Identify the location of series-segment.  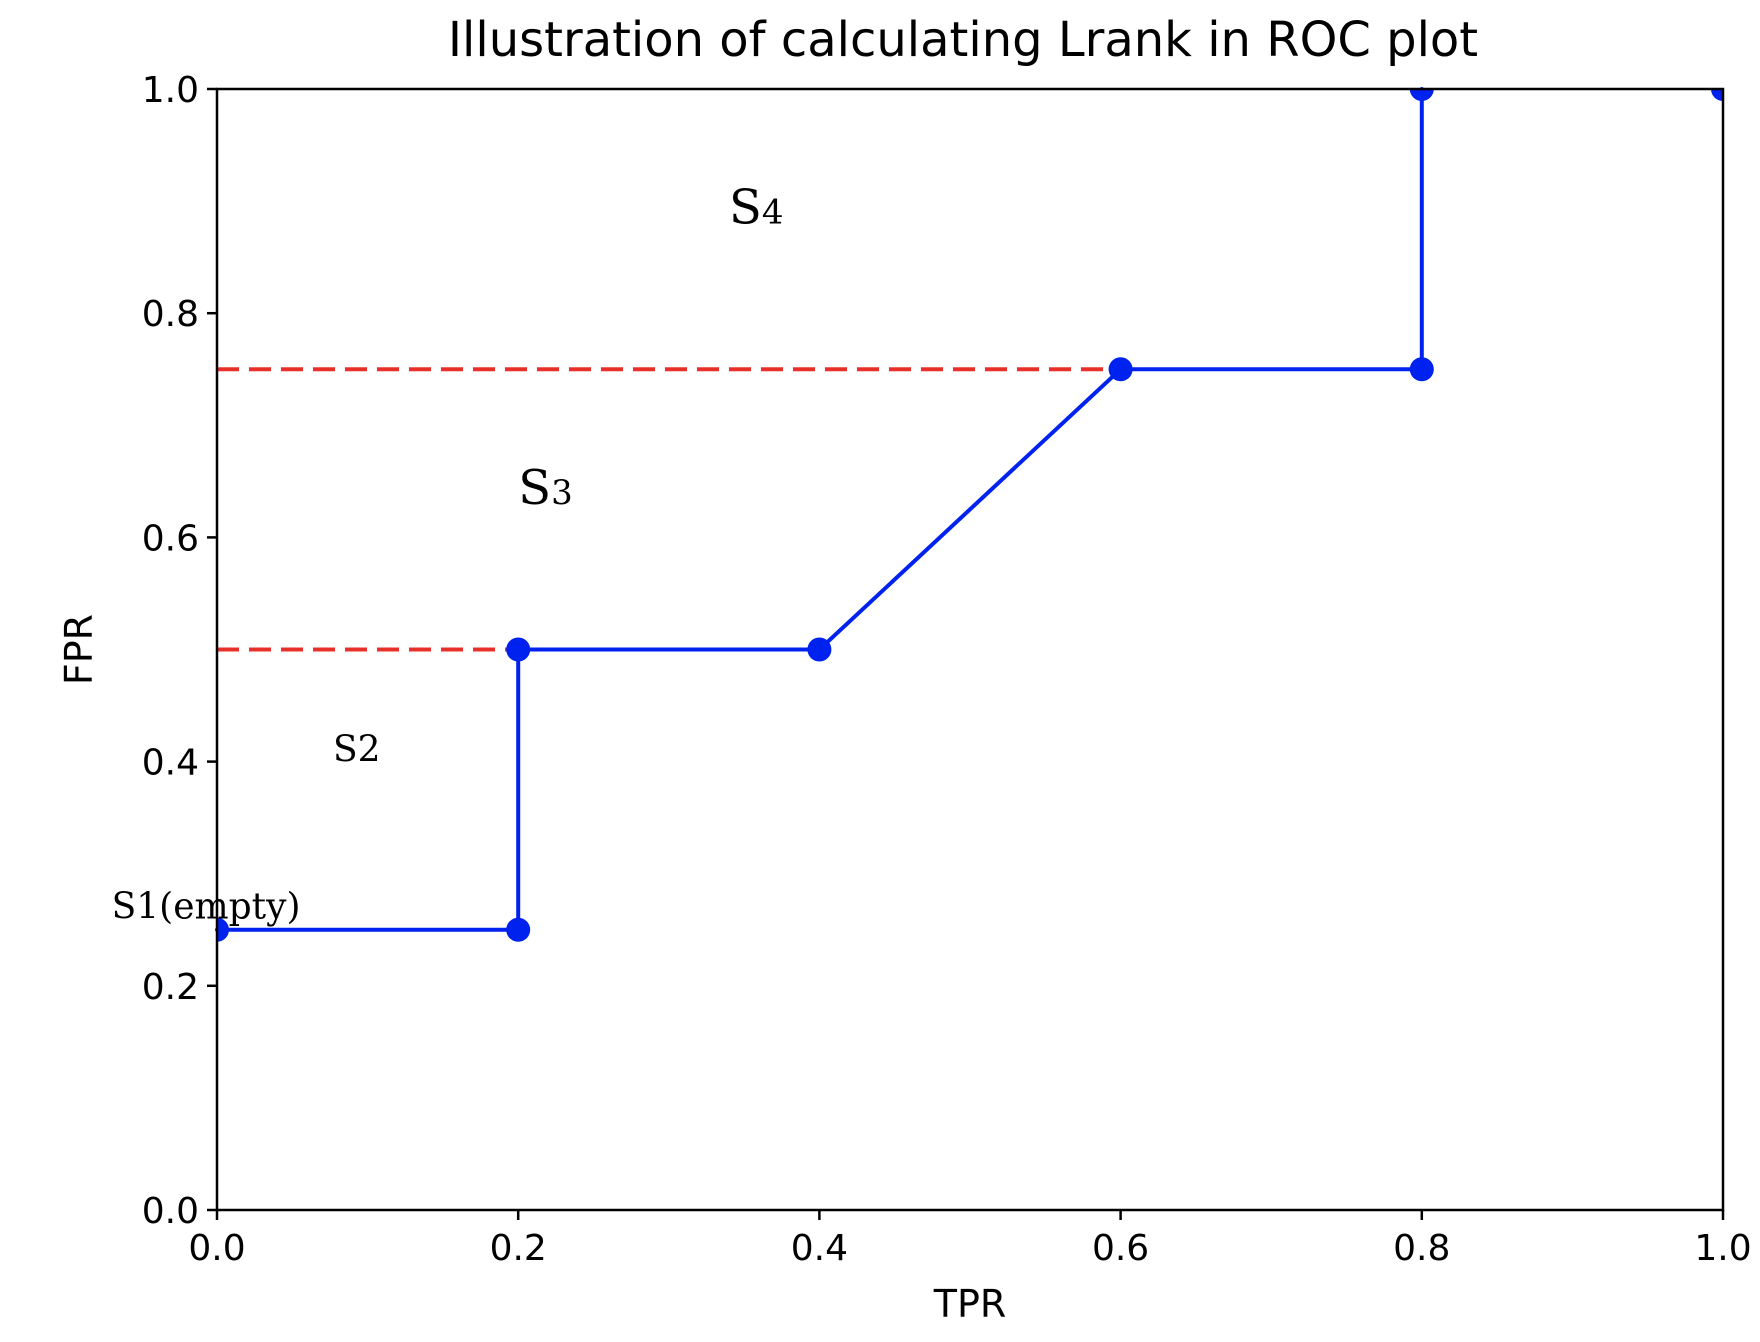
(970, 509).